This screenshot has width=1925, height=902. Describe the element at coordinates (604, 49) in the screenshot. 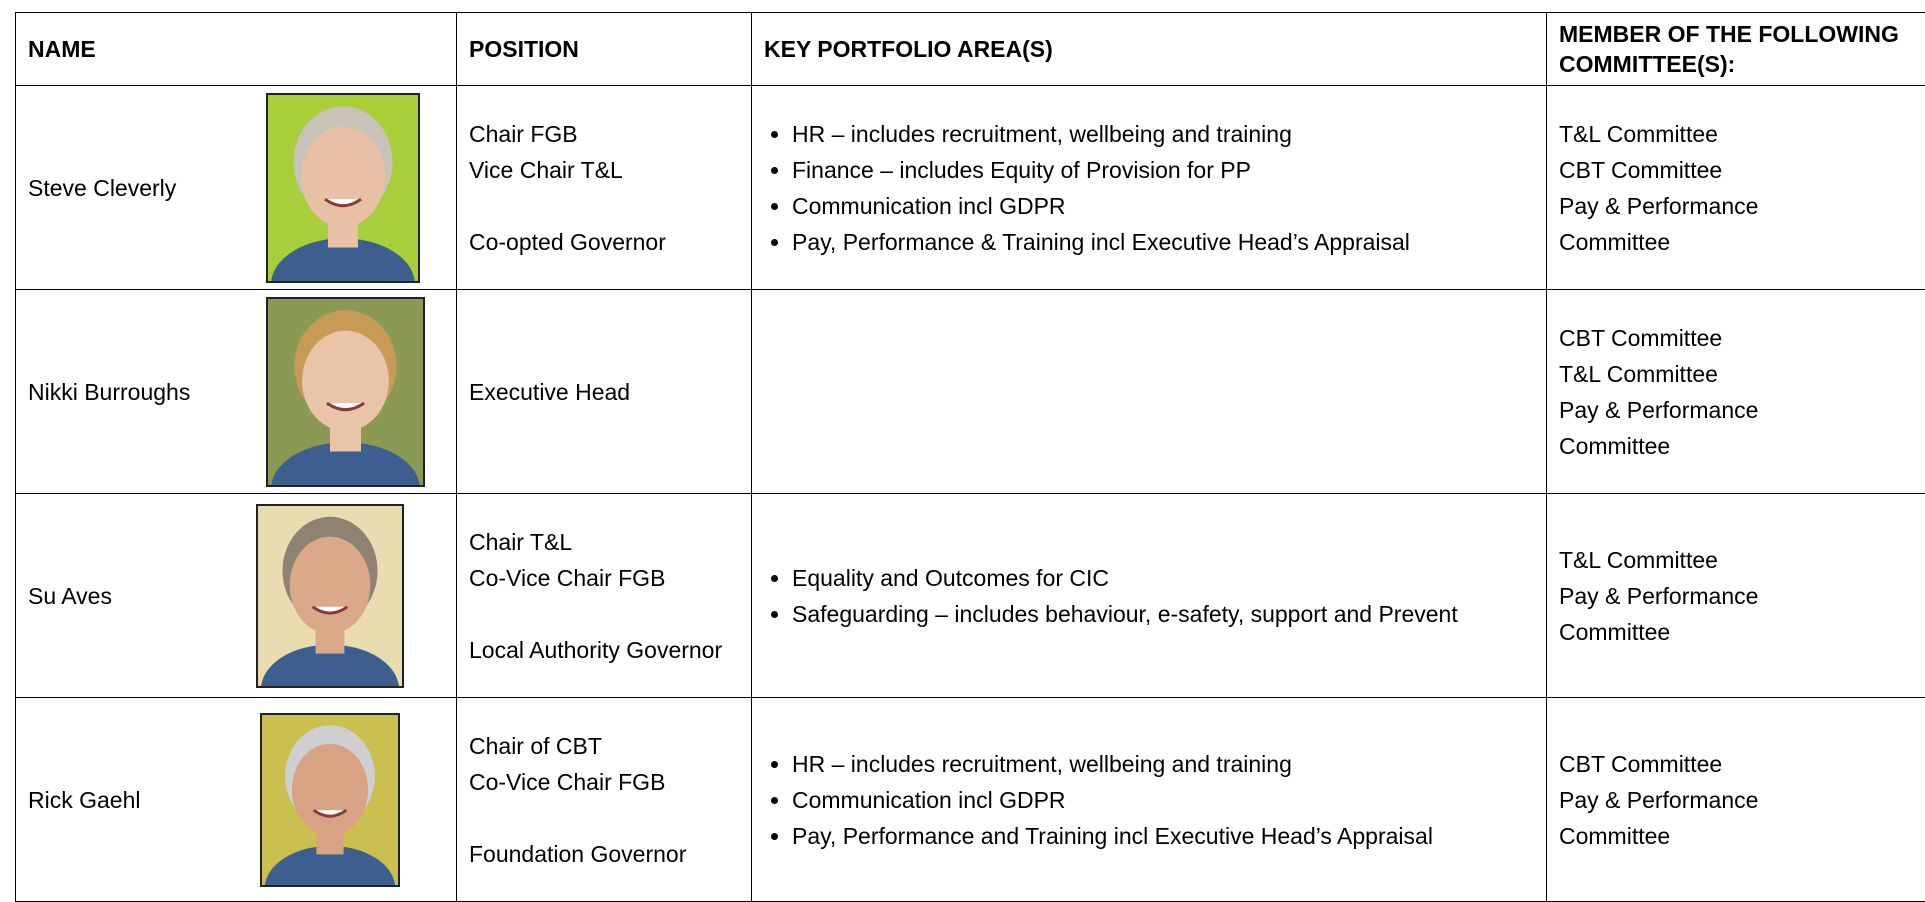

I see `header: POSITION` at that location.